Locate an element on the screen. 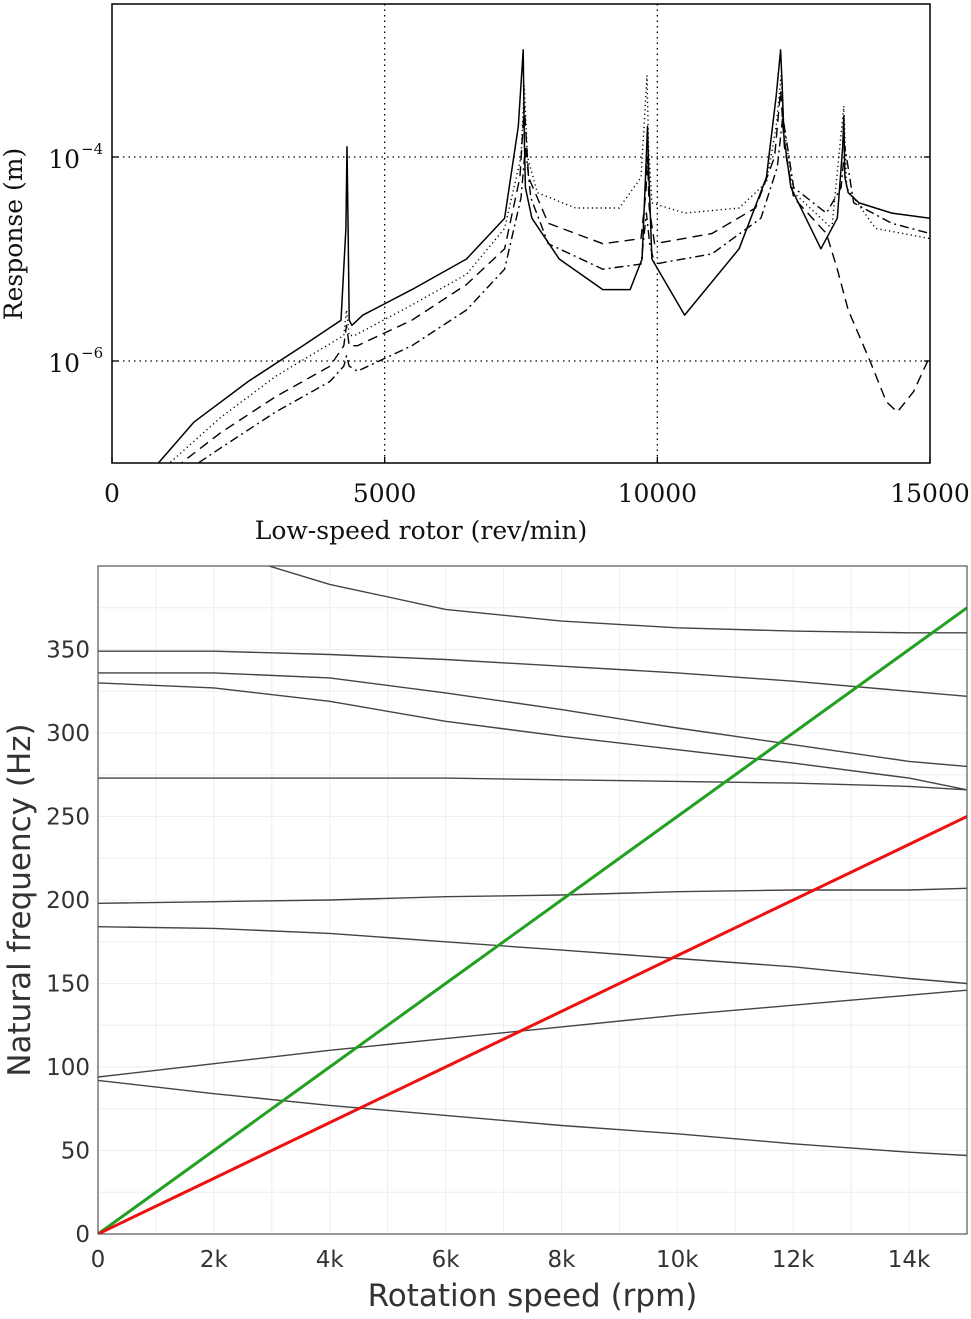 This screenshot has height=1319, width=971. x-tick-label: 10000 is located at coordinates (658, 493).